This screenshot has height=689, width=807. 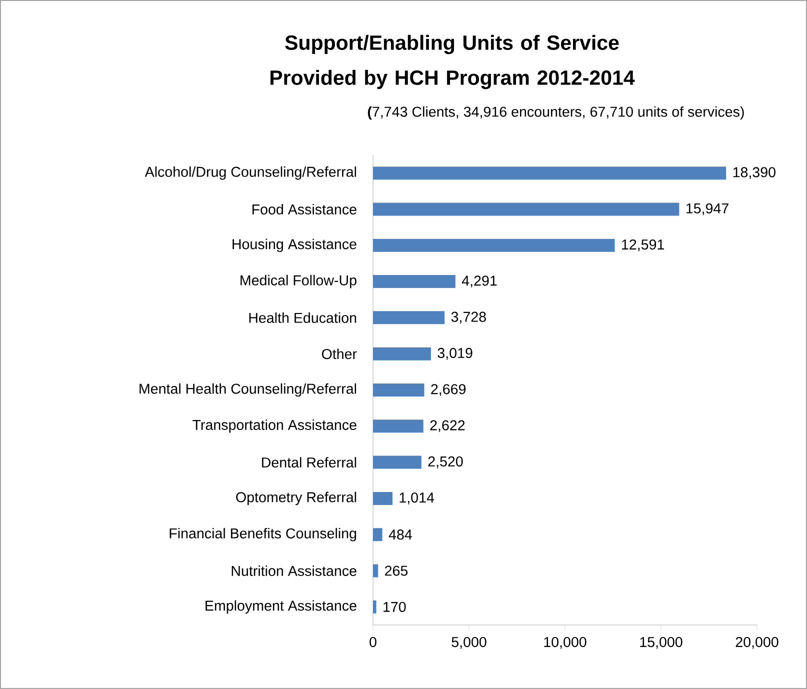 What do you see at coordinates (452, 62) in the screenshot?
I see `chart-title: Support/Enabling Units of Service Provided by HCH Program 2012-2014` at bounding box center [452, 62].